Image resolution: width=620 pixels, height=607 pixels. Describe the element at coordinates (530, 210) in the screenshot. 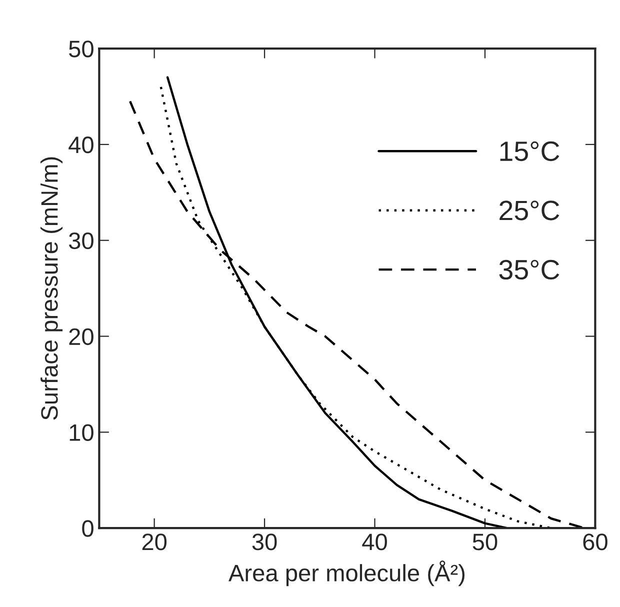

I see `legend-label: 25°C` at that location.